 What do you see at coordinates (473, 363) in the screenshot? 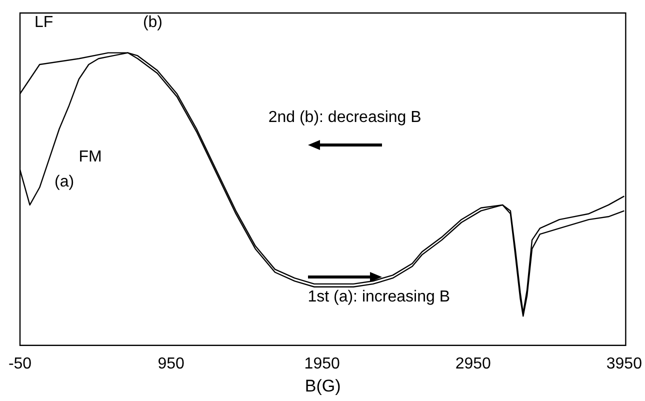
I see `x-tick-label: 2950` at bounding box center [473, 363].